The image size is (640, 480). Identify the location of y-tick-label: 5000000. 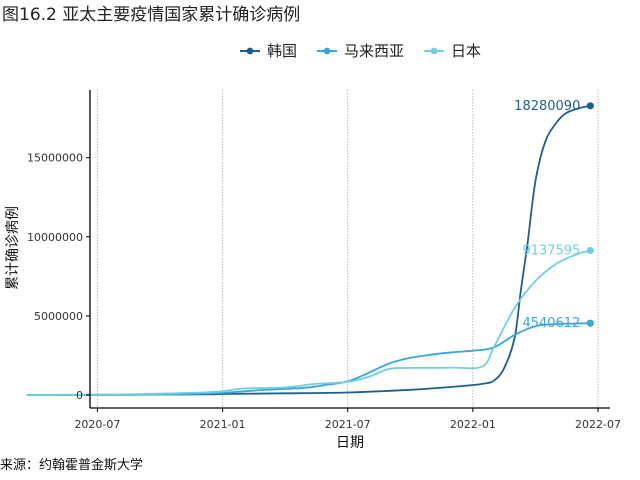
(58, 316).